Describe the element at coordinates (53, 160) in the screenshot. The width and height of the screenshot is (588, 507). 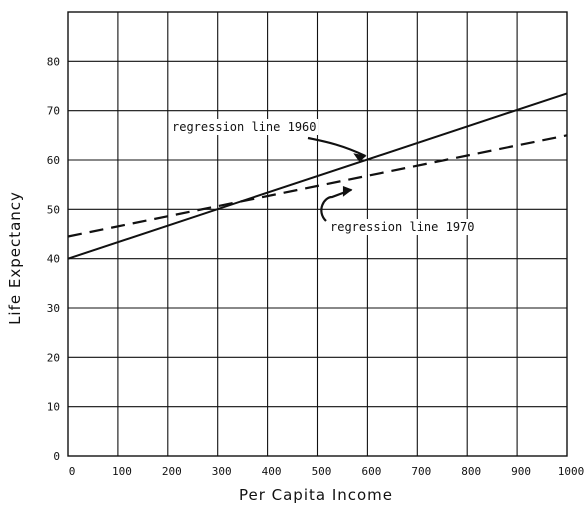
I see `y-tick-label: 60` at that location.